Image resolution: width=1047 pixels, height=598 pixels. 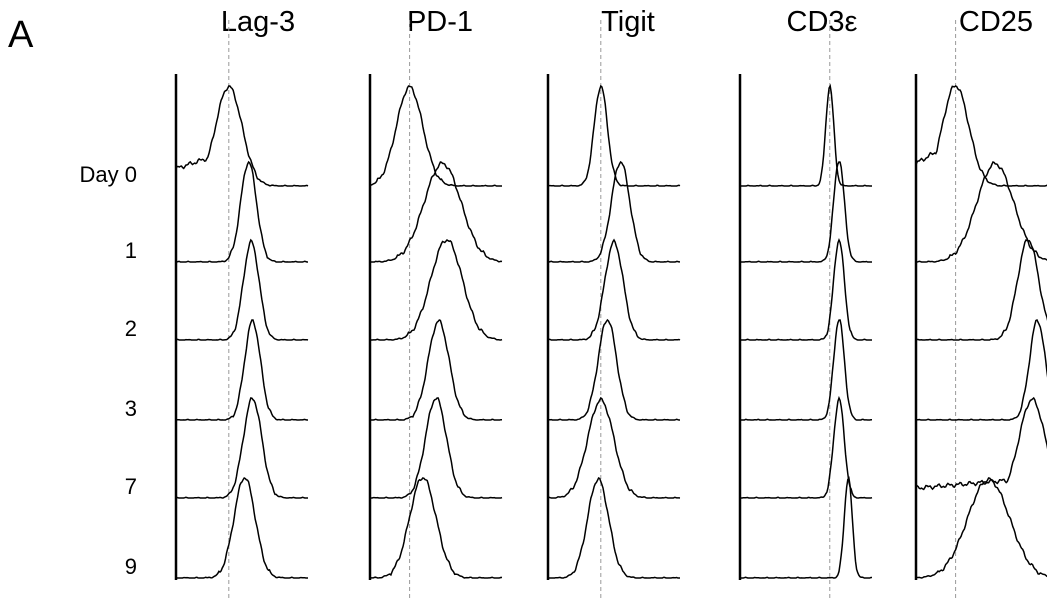 I want to click on marker-title: CD25, so click(x=996, y=22).